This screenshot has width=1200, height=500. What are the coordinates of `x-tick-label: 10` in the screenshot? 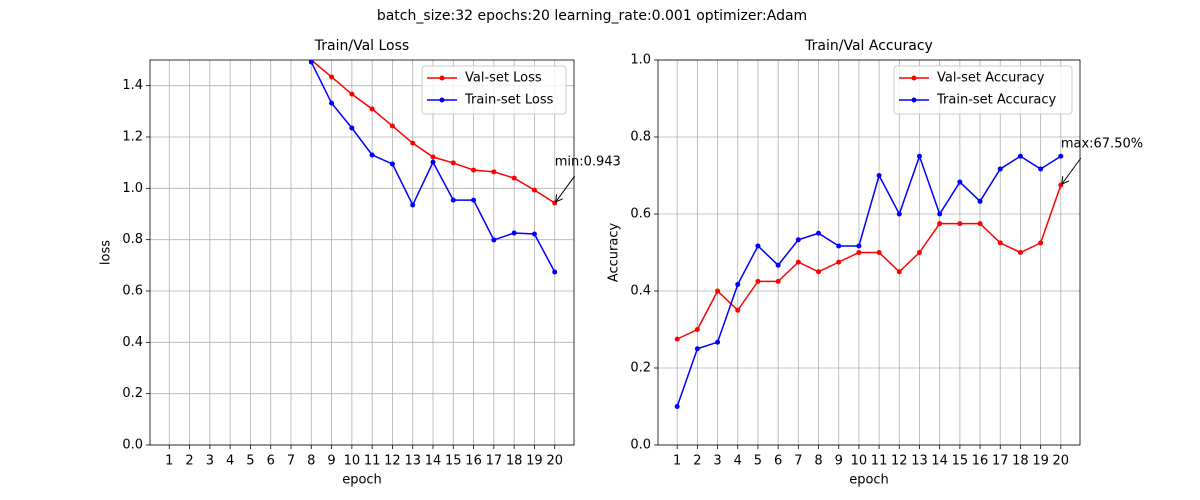 It's located at (859, 461).